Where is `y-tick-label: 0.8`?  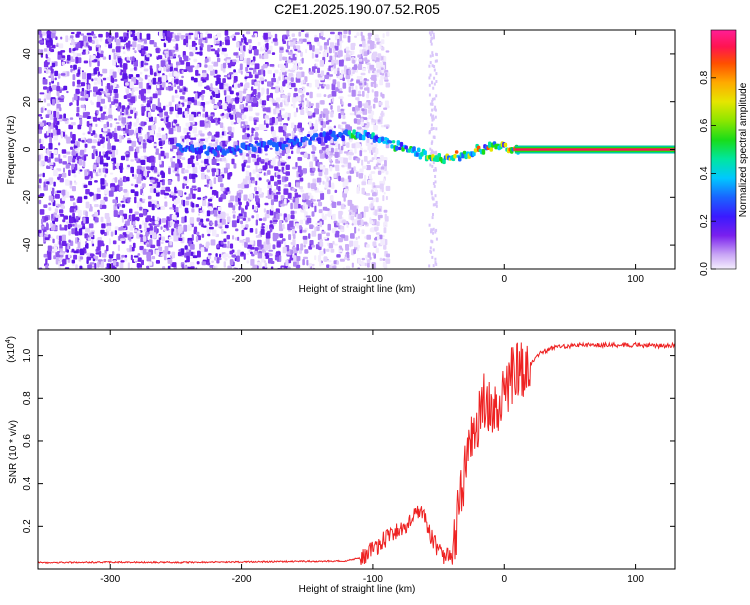 y-tick-label: 0.8 is located at coordinates (27, 398).